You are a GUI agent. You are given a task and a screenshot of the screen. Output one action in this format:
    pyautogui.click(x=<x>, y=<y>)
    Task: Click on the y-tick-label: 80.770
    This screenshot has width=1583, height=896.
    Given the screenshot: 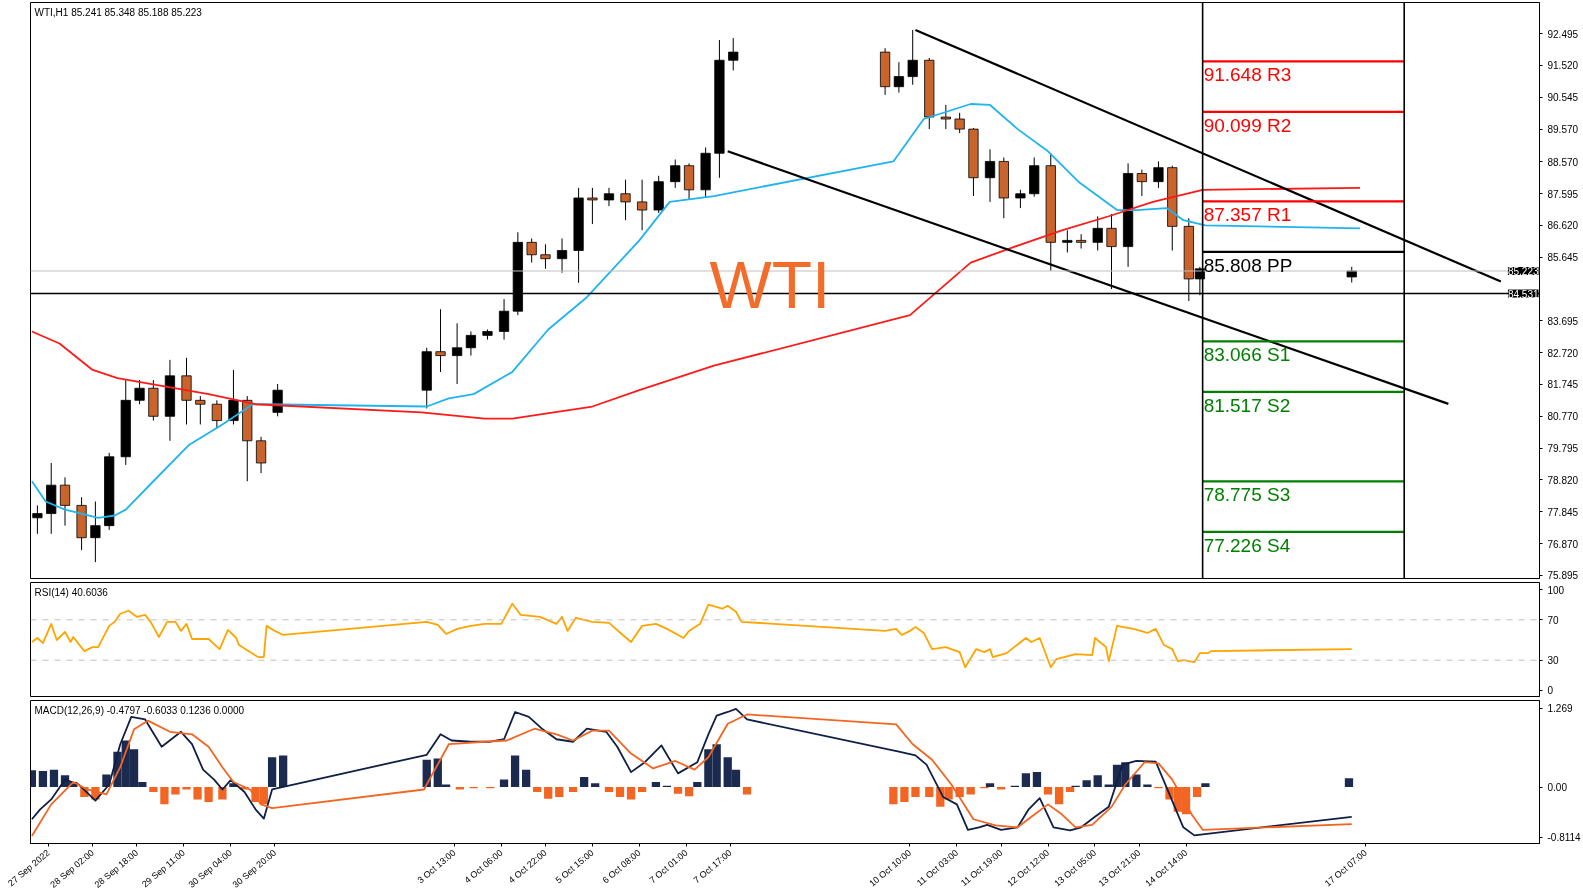 What is the action you would take?
    pyautogui.click(x=1563, y=417)
    